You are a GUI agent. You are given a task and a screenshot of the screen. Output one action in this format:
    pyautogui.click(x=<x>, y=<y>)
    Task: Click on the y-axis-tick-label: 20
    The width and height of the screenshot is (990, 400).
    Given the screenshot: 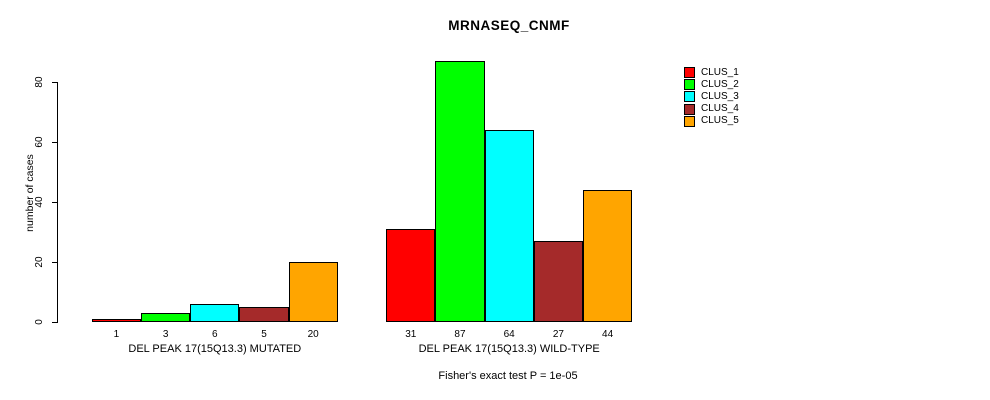 What is the action you would take?
    pyautogui.click(x=39, y=262)
    